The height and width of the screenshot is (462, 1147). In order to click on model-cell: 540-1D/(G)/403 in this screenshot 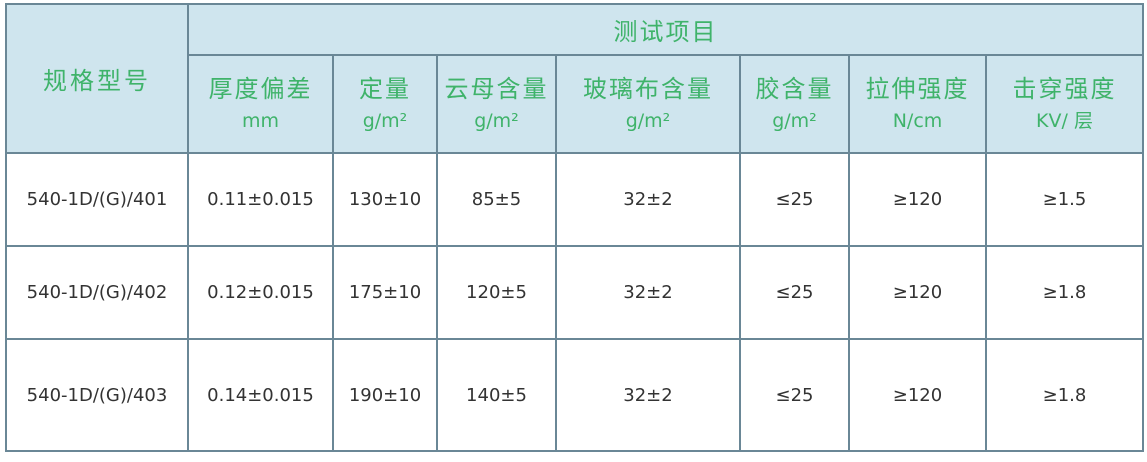, I will do `click(97, 395)`.